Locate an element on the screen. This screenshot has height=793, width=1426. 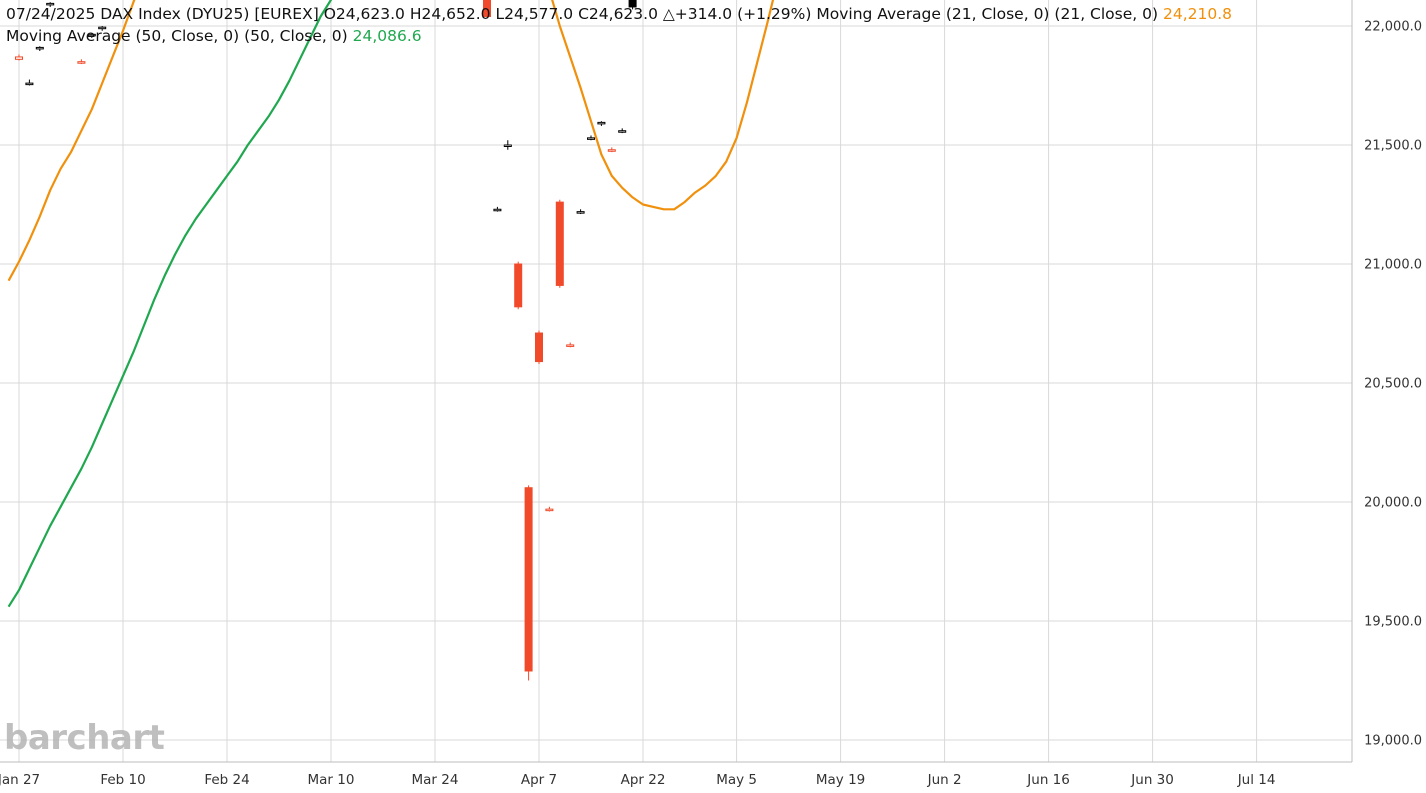
header-ma21-value: 24,210.8 is located at coordinates (1197, 14).